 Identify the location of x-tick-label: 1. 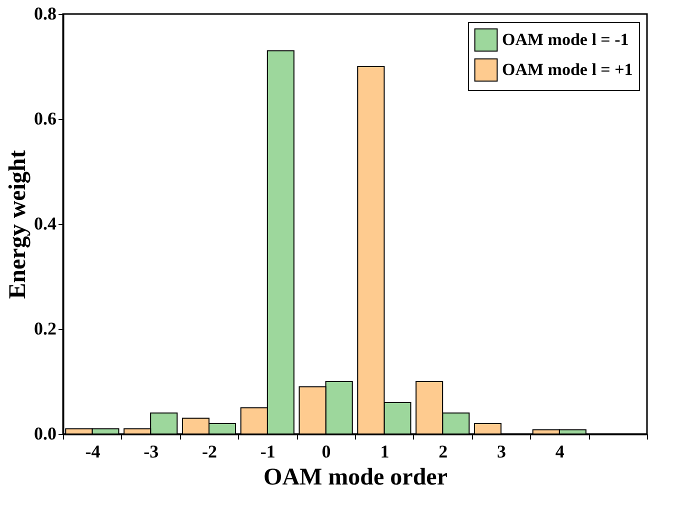
(385, 452).